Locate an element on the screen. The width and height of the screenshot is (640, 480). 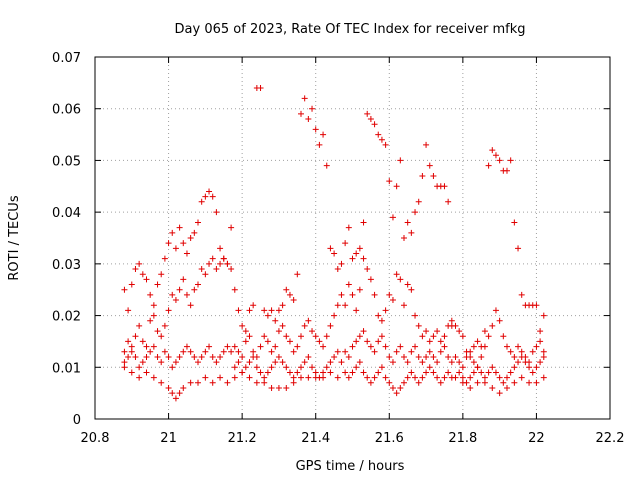
y-tick-label: 0.07 is located at coordinates (66, 58).